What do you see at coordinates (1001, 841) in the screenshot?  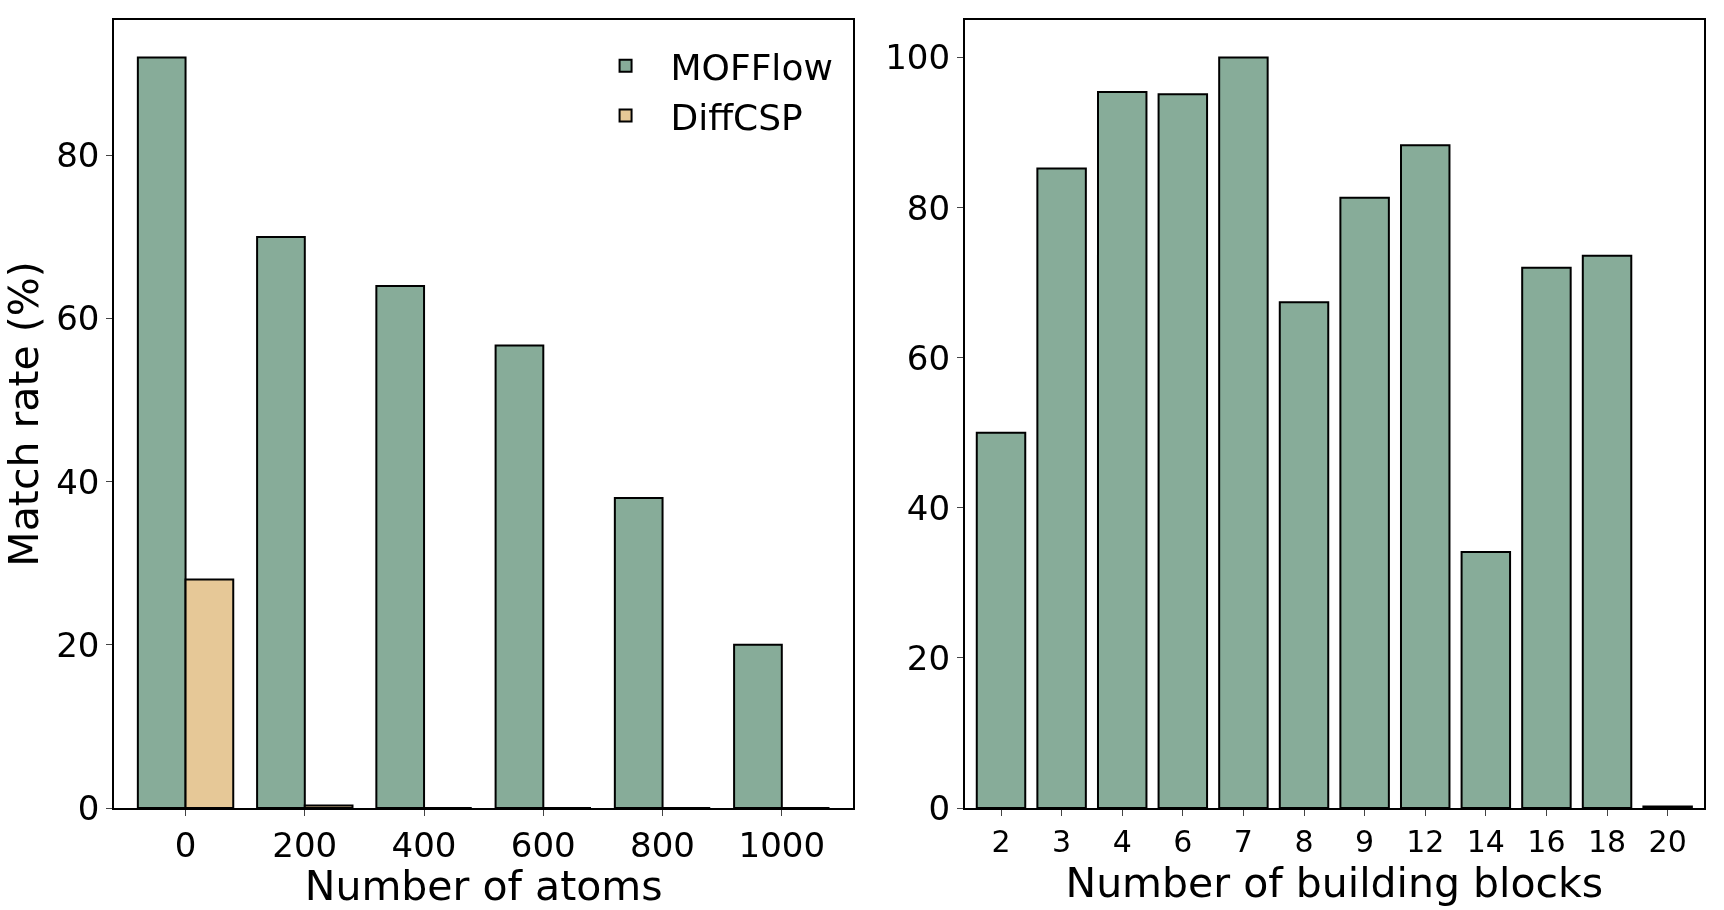 I see `x-tick-label: 2` at bounding box center [1001, 841].